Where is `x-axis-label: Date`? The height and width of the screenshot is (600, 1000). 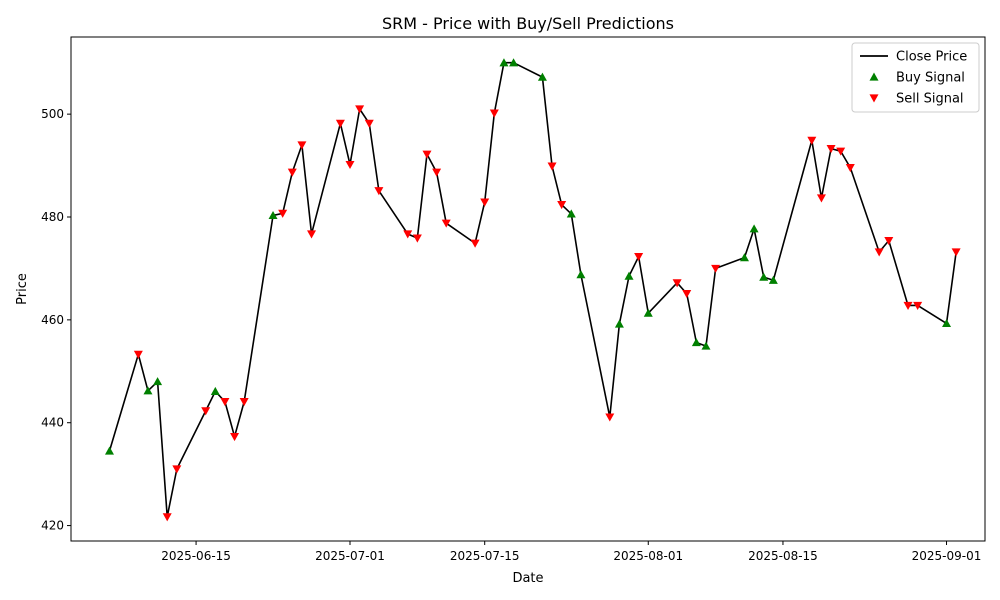
x-axis-label: Date is located at coordinates (527, 578).